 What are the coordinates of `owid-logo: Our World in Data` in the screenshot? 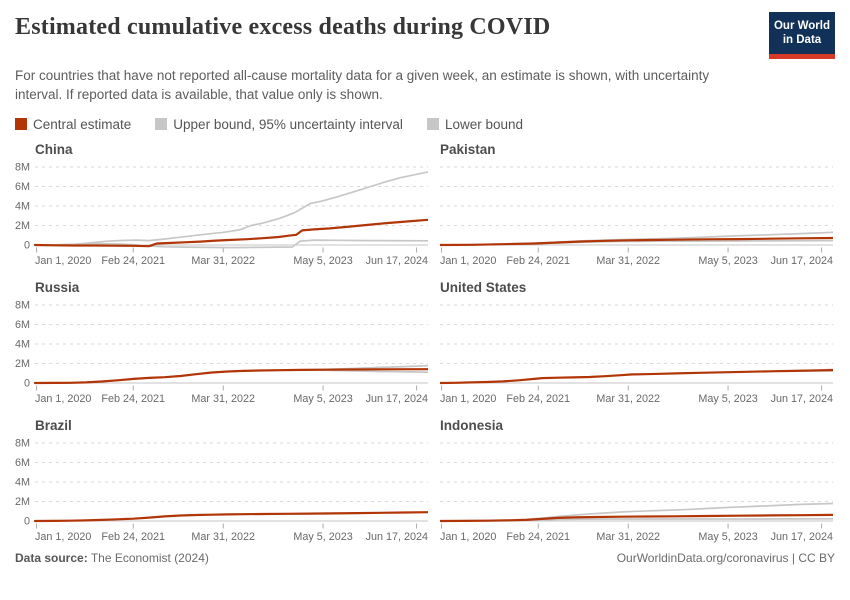 It's located at (802, 35).